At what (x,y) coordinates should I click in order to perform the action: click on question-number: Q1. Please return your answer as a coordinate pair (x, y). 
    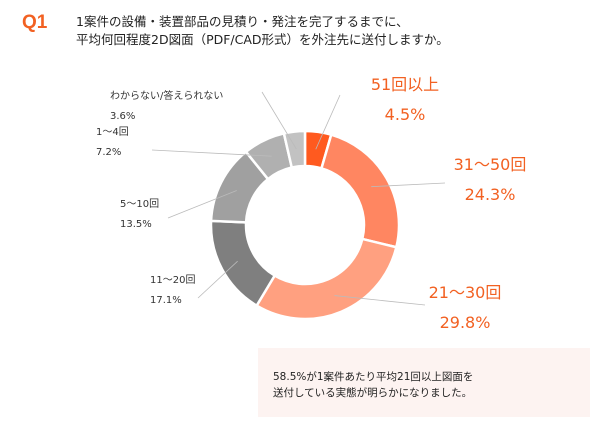
    Looking at the image, I should click on (35, 22).